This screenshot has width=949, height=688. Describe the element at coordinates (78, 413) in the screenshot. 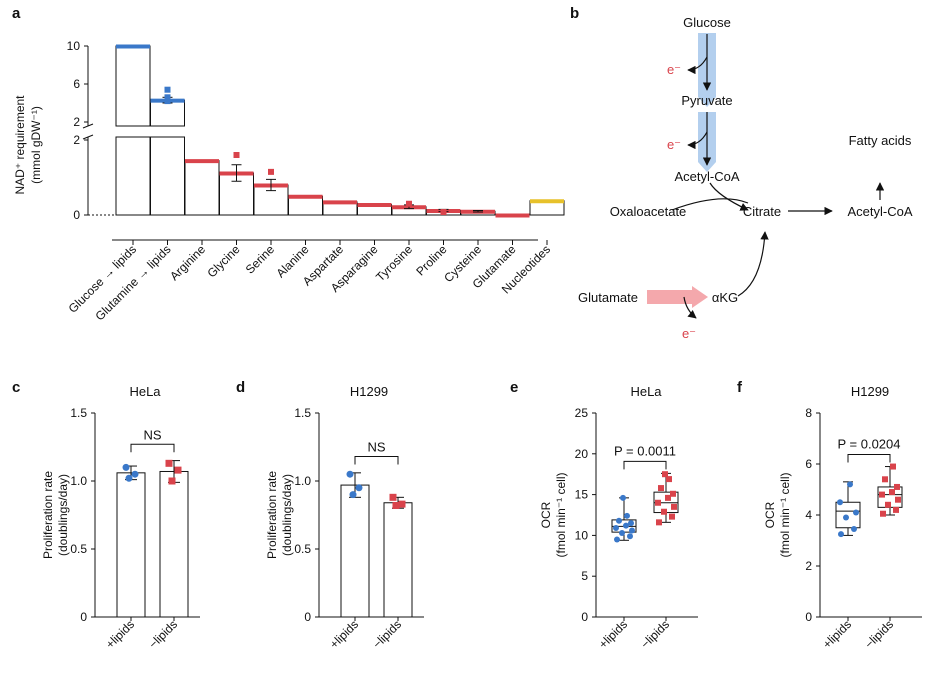

I see `panel-c-ytick-label: 1.5` at that location.